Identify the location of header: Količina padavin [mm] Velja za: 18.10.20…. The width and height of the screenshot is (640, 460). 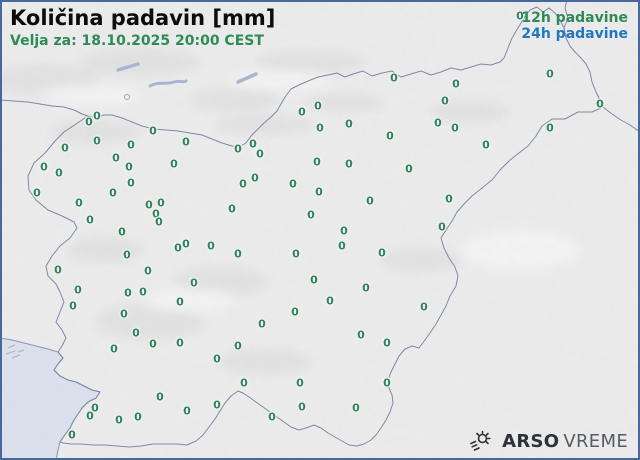
(142, 27).